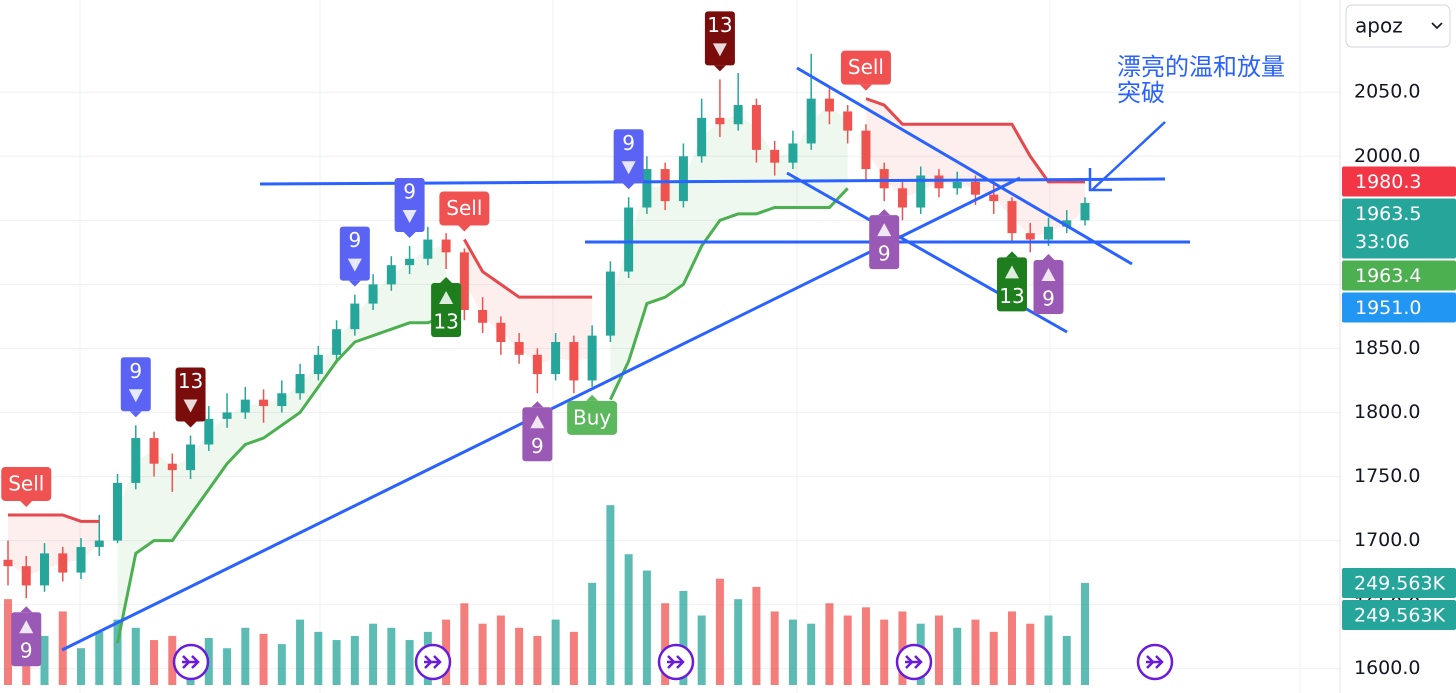 The image size is (1456, 693). Describe the element at coordinates (1399, 583) in the screenshot. I see `volume-label-box` at that location.